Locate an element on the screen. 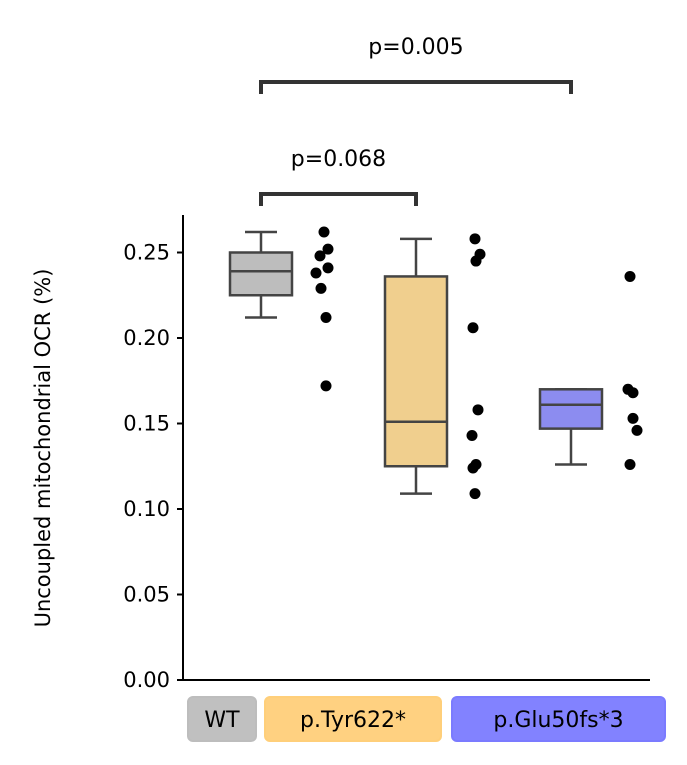 This screenshot has height=765, width=687. category-tag-text: p.Tyr622* is located at coordinates (353, 720).